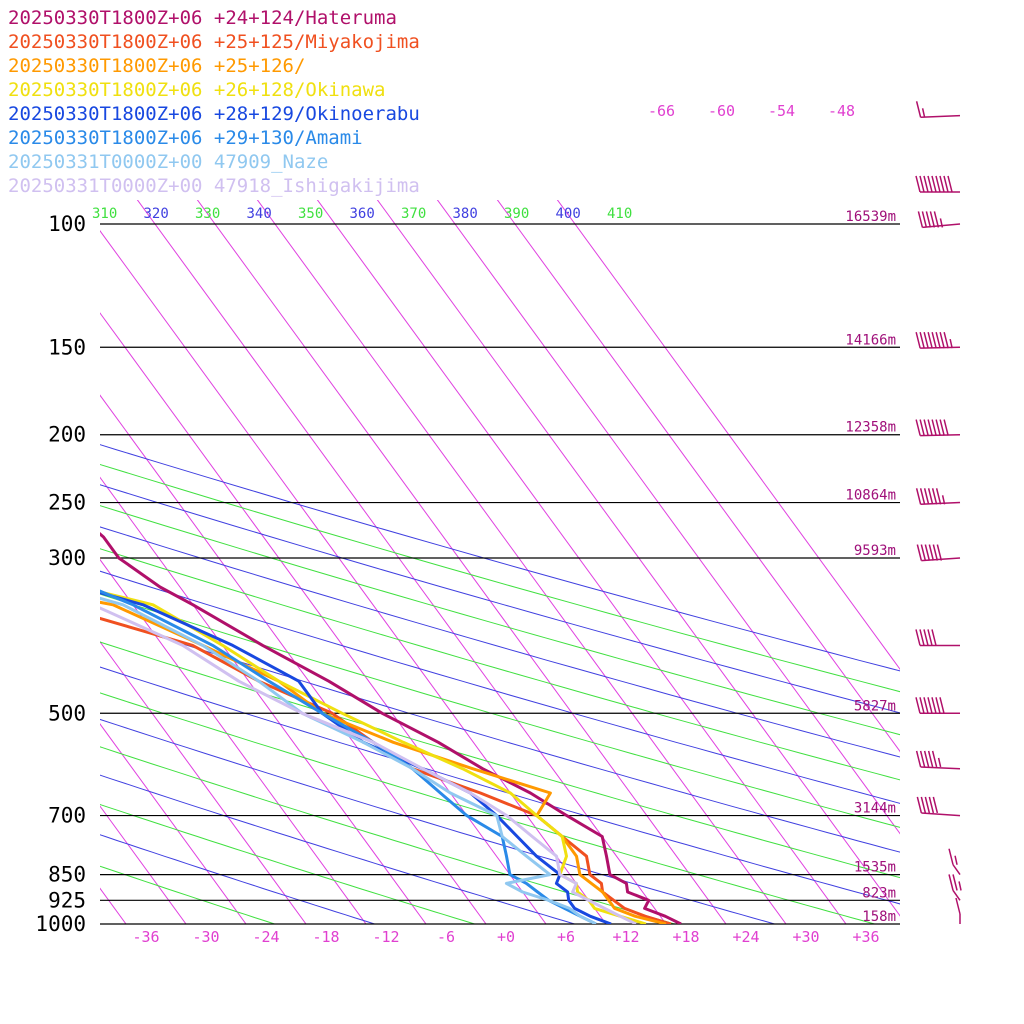 The width and height of the screenshot is (1024, 1024). I want to click on theta-label: 400, so click(568, 214).